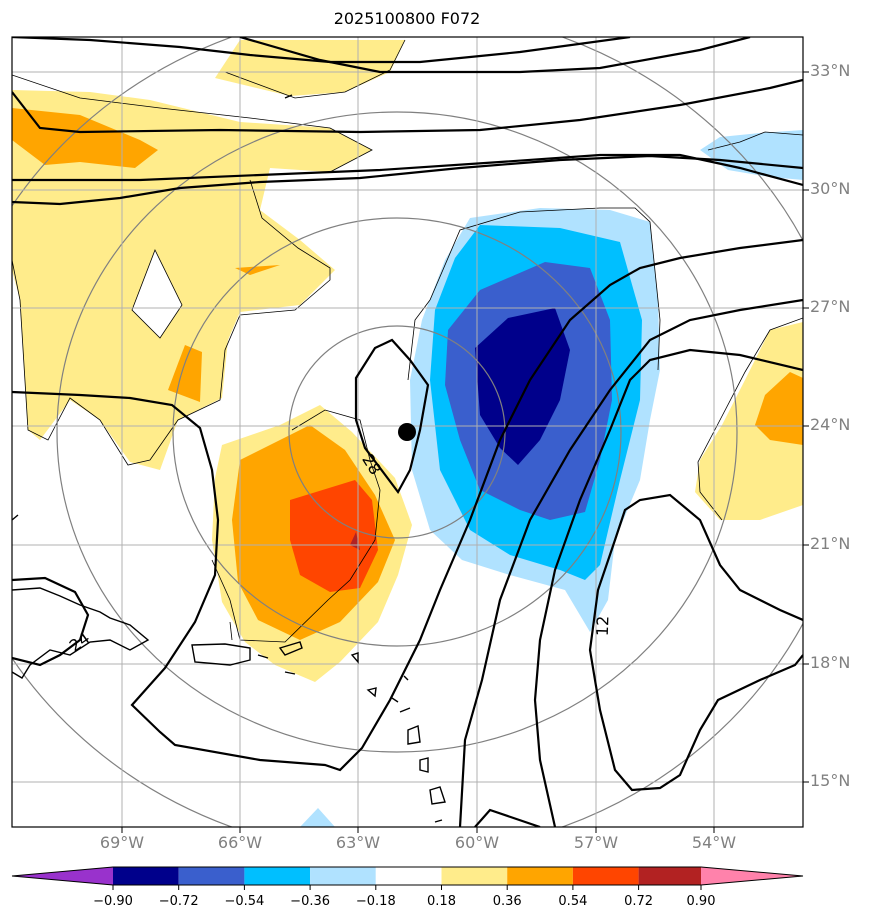 The width and height of the screenshot is (873, 924). Describe the element at coordinates (122, 842) in the screenshot. I see `lon-label: 69°W` at that location.